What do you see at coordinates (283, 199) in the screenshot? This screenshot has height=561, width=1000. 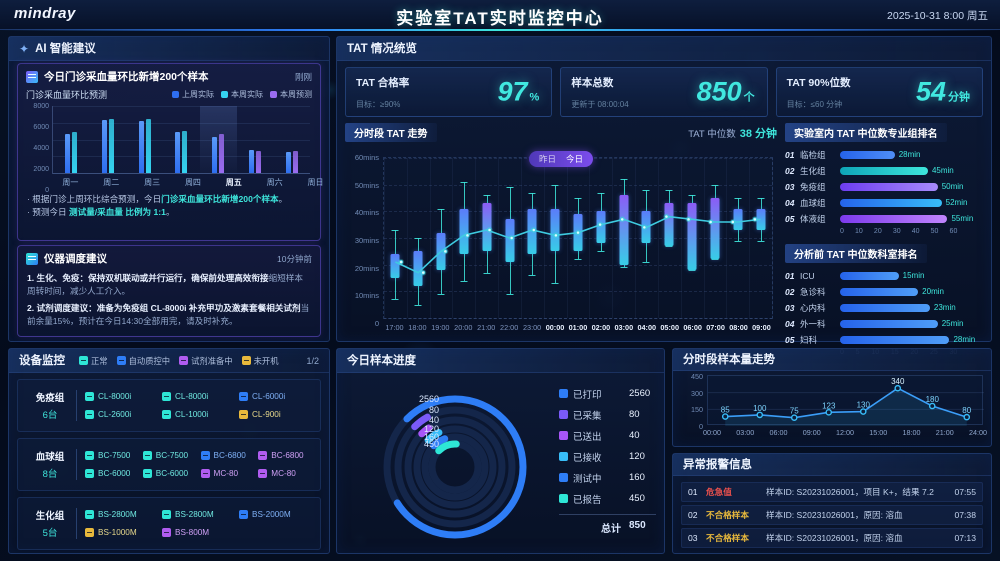 I see `text-segment: 。` at bounding box center [283, 199].